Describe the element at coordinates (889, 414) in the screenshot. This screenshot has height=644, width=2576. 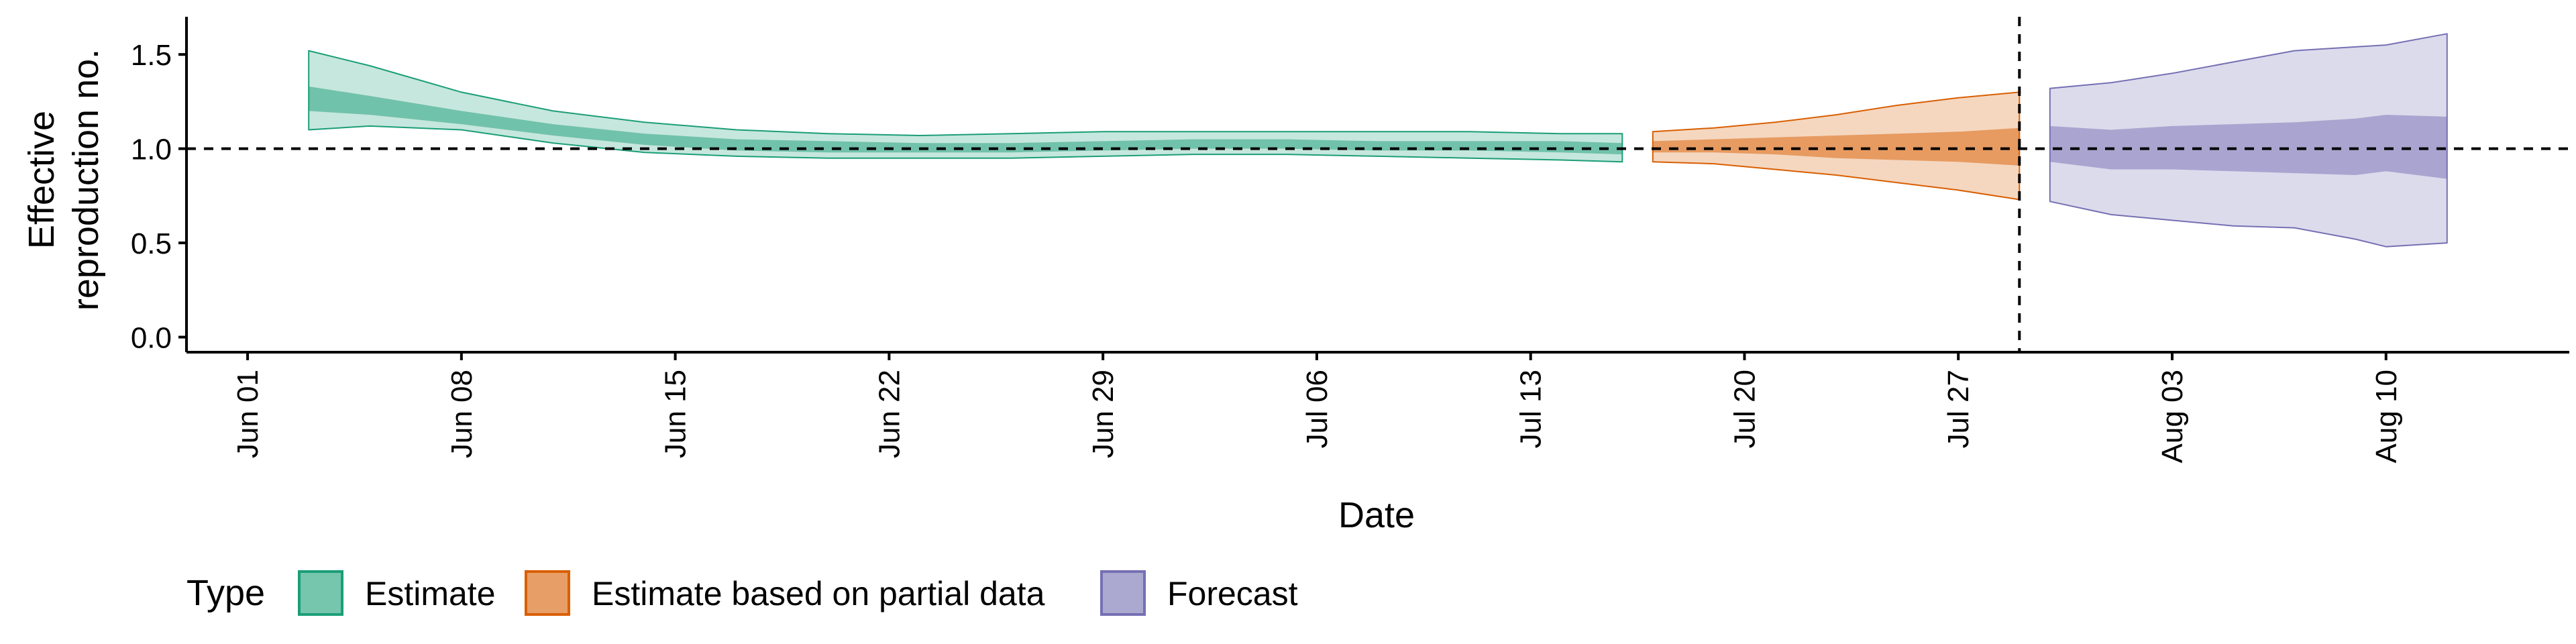
I see `x-tick-label: Jun 22` at that location.